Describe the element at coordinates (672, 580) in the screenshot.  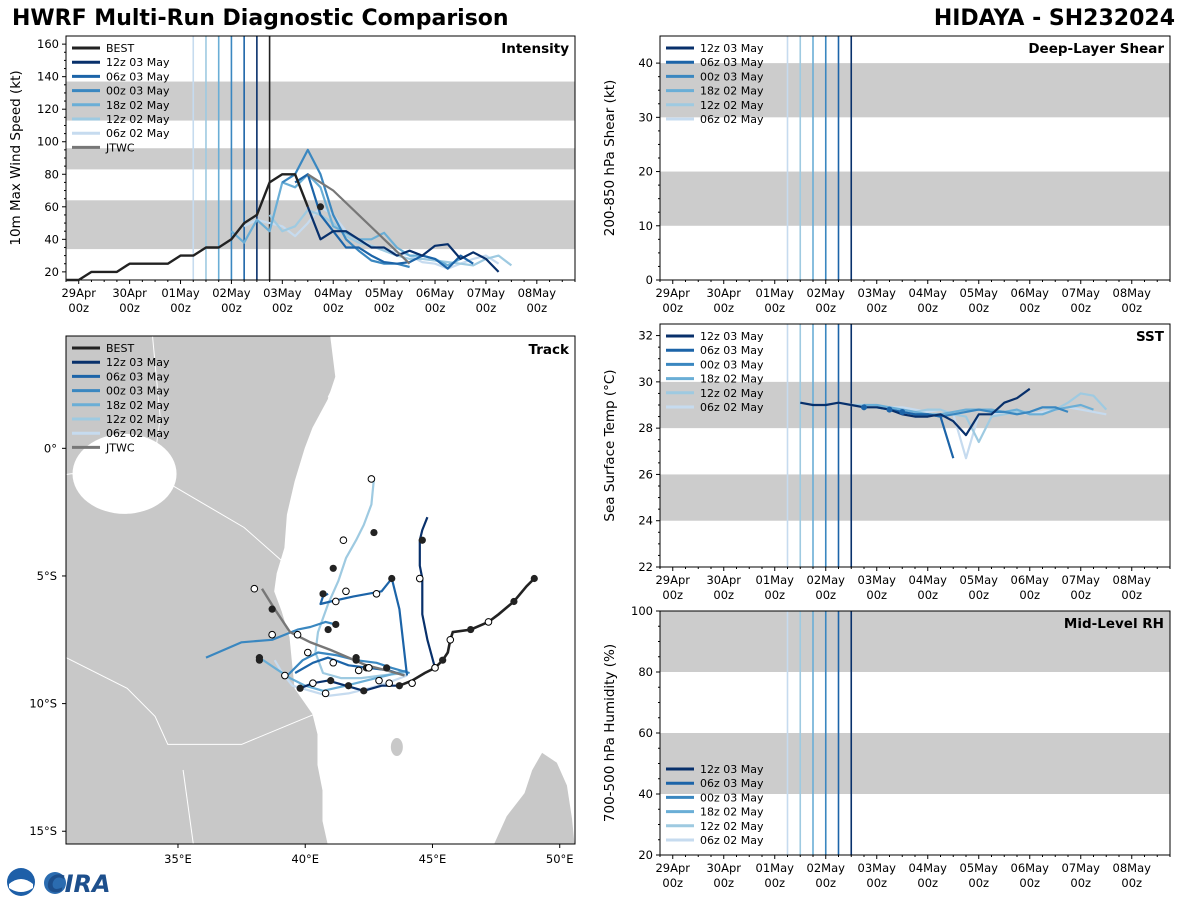
I see `sst-xtick-label: 29Apr` at that location.